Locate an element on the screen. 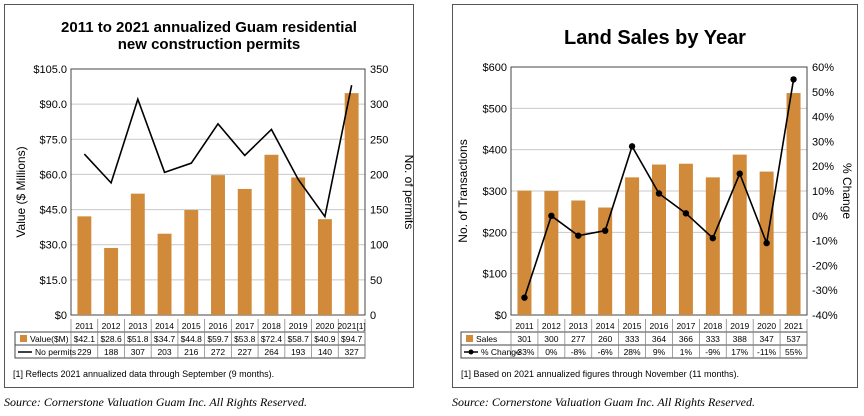 The height and width of the screenshot is (416, 864). data-label: 364 is located at coordinates (659, 339).